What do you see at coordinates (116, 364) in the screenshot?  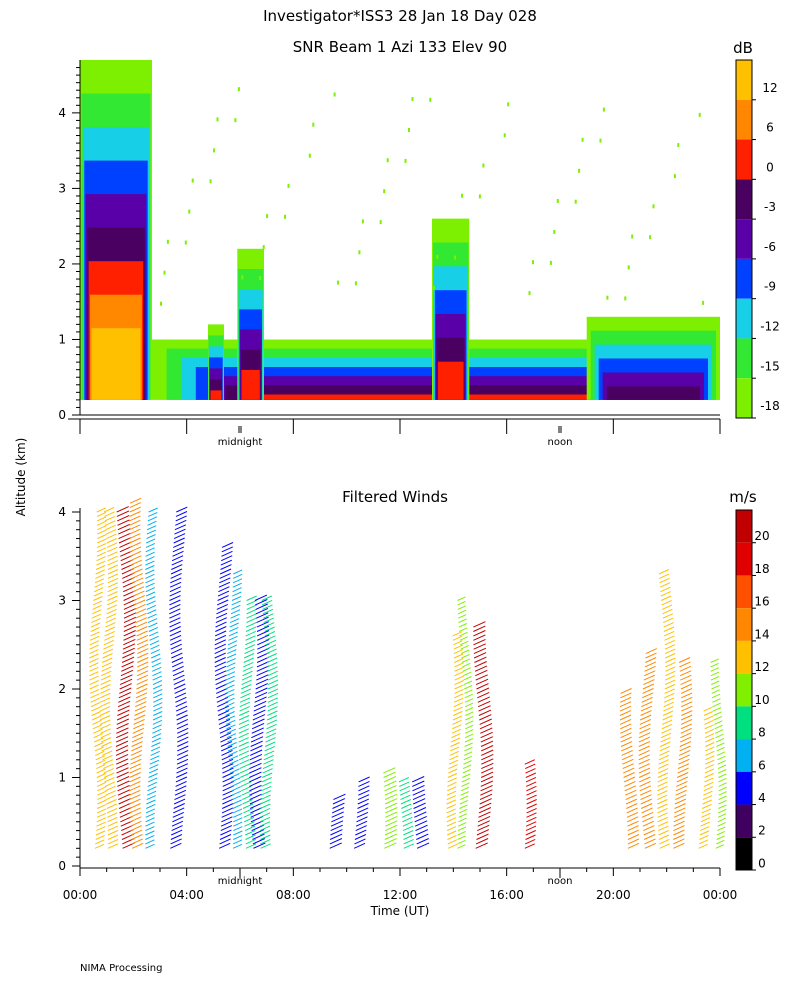 I see `snr-band` at bounding box center [116, 364].